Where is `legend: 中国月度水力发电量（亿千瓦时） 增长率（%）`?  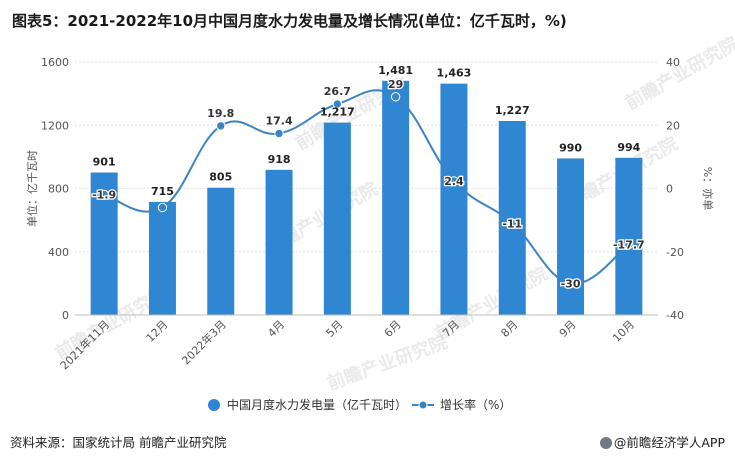 legend: 中国月度水力发电量（亿千瓦时） 增长率（%） is located at coordinates (359, 404).